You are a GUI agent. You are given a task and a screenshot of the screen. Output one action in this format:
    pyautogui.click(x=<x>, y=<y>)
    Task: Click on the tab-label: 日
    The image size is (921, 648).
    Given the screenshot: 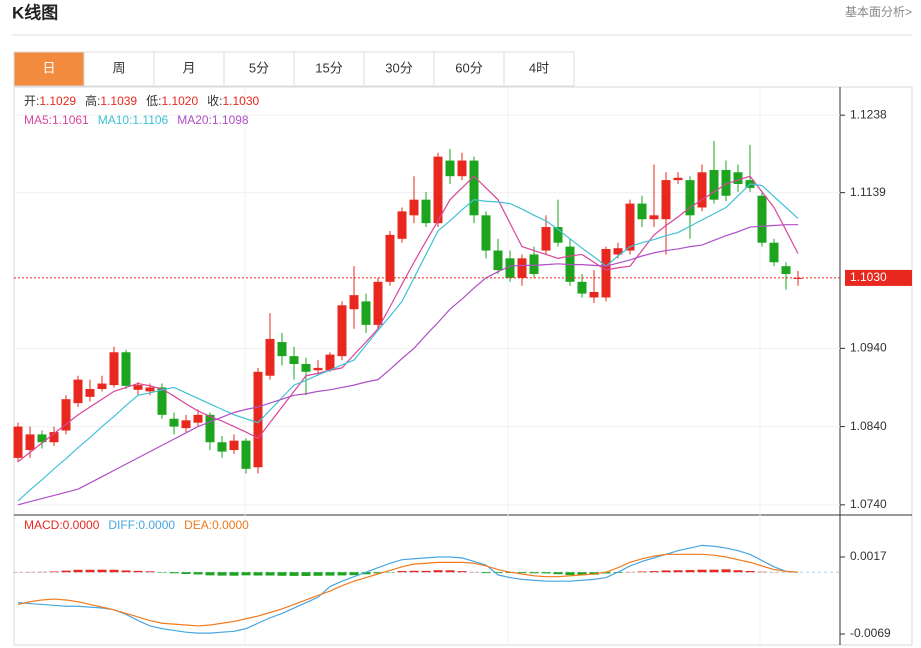 What is the action you would take?
    pyautogui.click(x=48, y=67)
    